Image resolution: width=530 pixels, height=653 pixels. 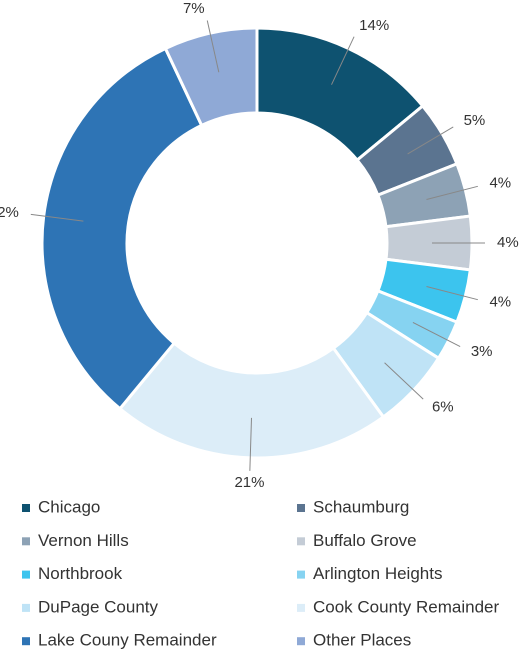 I want to click on legend-label: Cook County Remainder, so click(x=406, y=606).